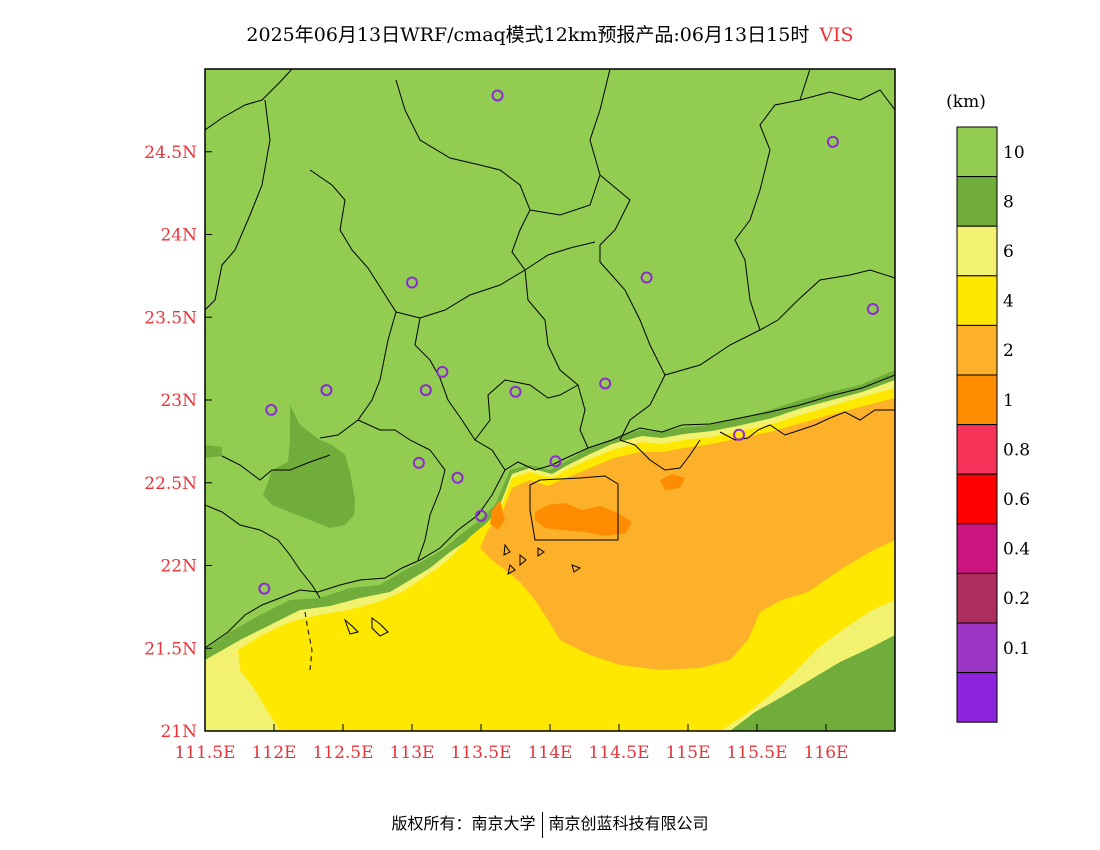  I want to click on legend-label: 6, so click(1008, 252).